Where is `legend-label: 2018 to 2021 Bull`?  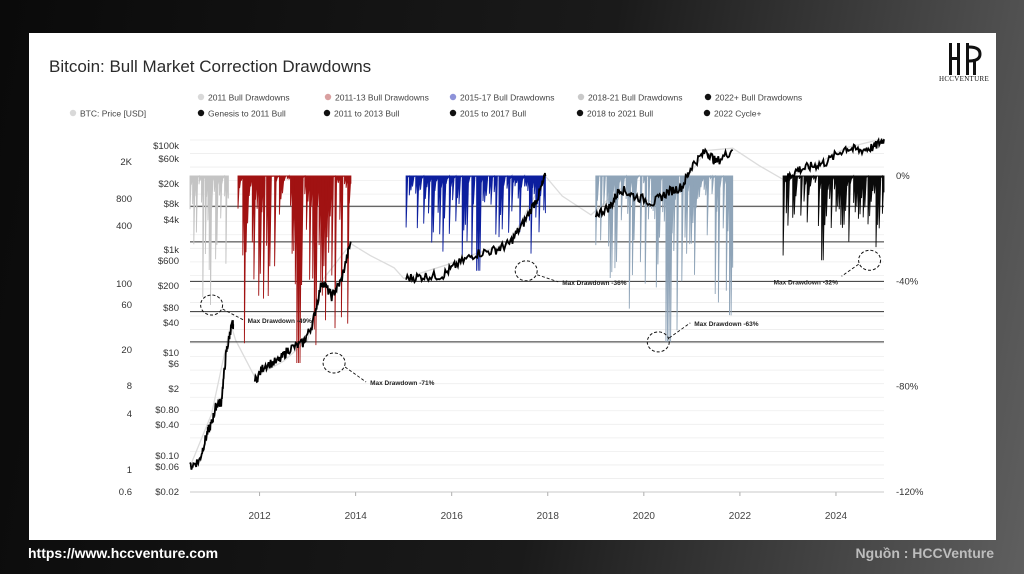
legend-label: 2018 to 2021 Bull is located at coordinates (620, 114).